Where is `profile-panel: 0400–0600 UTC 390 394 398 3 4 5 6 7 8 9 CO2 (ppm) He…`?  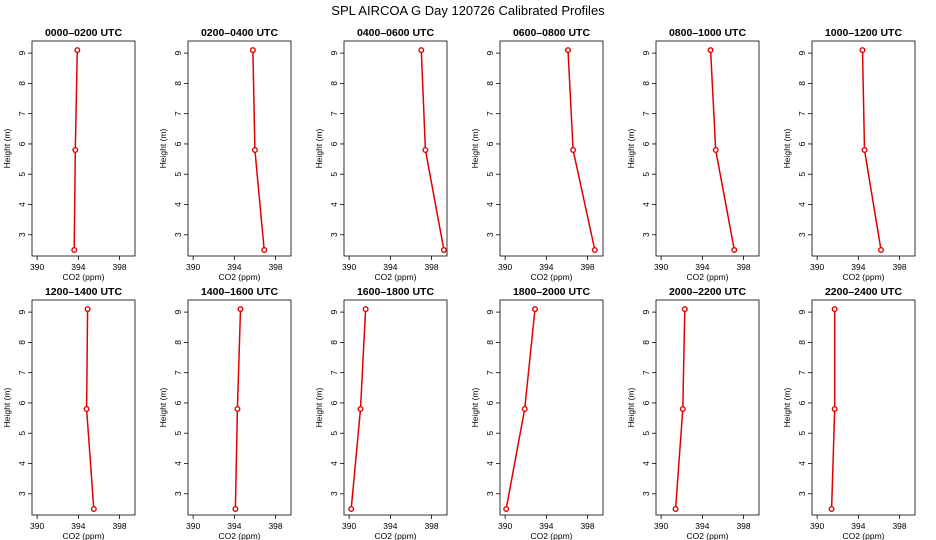 profile-panel: 0400–0600 UTC 390 394 398 3 4 5 6 7 8 9 CO2 (ppm) He… is located at coordinates (381, 154).